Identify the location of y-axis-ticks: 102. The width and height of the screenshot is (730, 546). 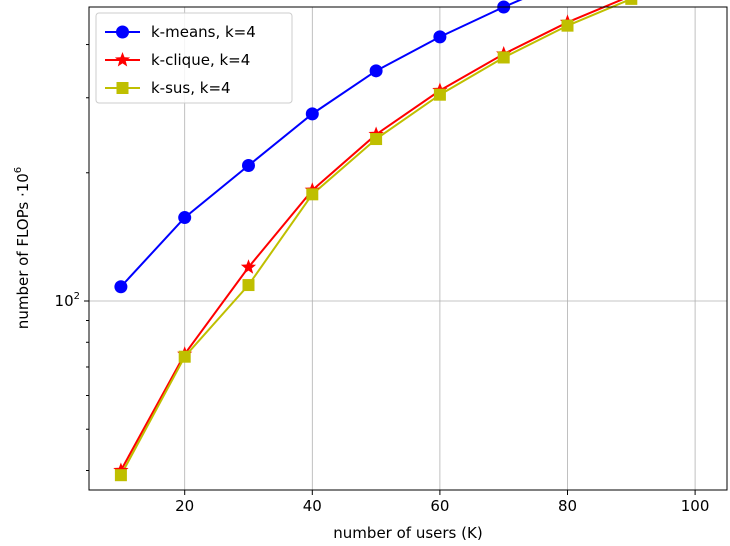
(72, 258).